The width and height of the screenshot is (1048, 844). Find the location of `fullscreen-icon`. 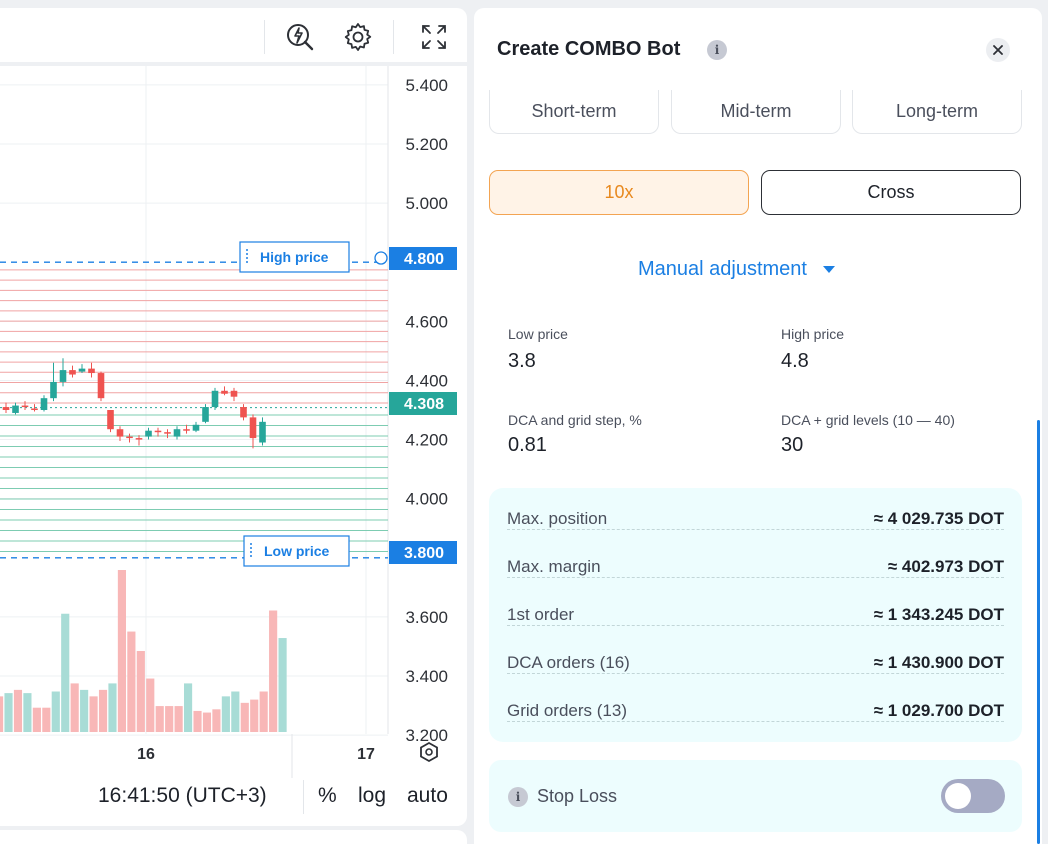

fullscreen-icon is located at coordinates (434, 37).